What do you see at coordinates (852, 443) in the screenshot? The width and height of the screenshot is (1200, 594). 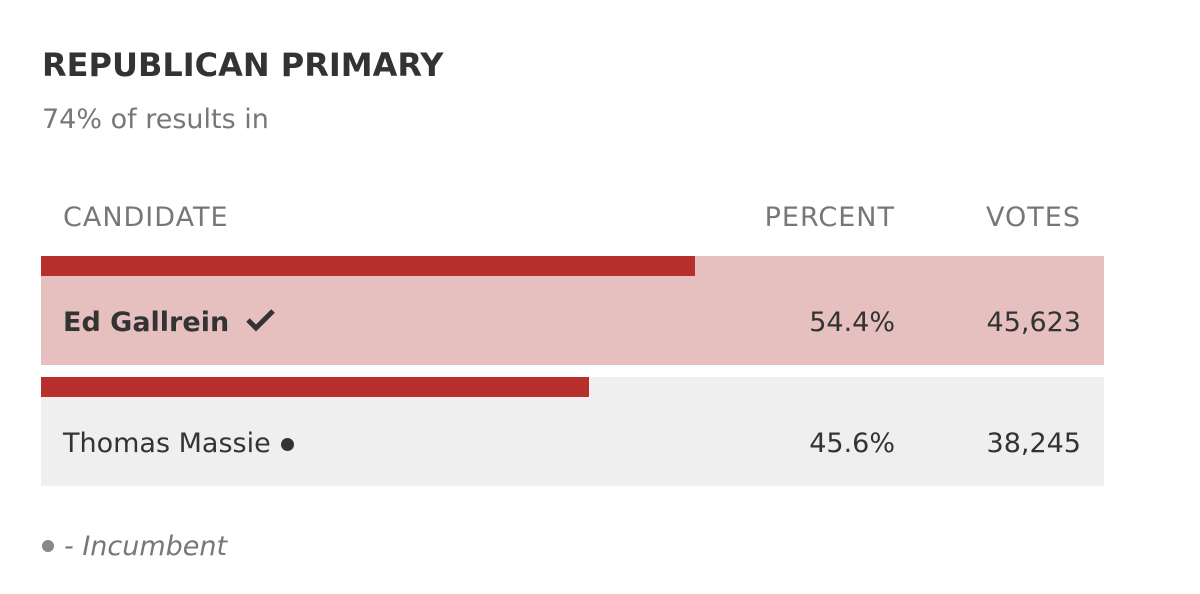 I see `percent-cell: 45.6%` at bounding box center [852, 443].